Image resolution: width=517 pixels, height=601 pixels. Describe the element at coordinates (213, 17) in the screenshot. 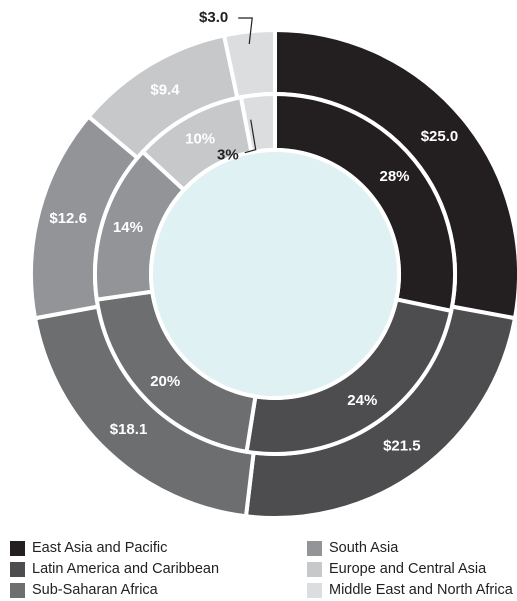

I see `outer-label-middle-east-and-north-africa: $3.0` at that location.